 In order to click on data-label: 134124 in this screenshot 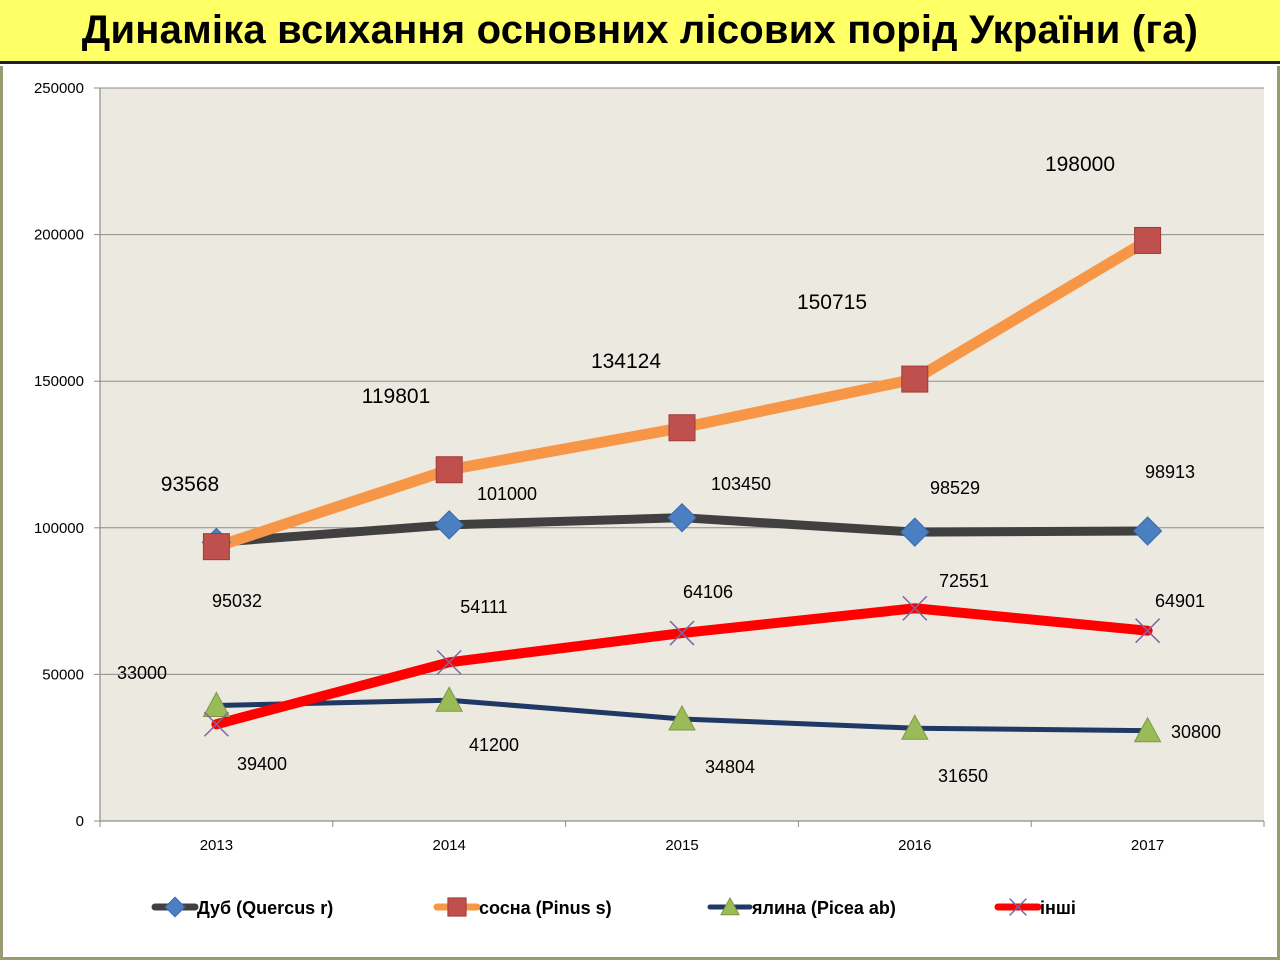, I will do `click(626, 361)`.